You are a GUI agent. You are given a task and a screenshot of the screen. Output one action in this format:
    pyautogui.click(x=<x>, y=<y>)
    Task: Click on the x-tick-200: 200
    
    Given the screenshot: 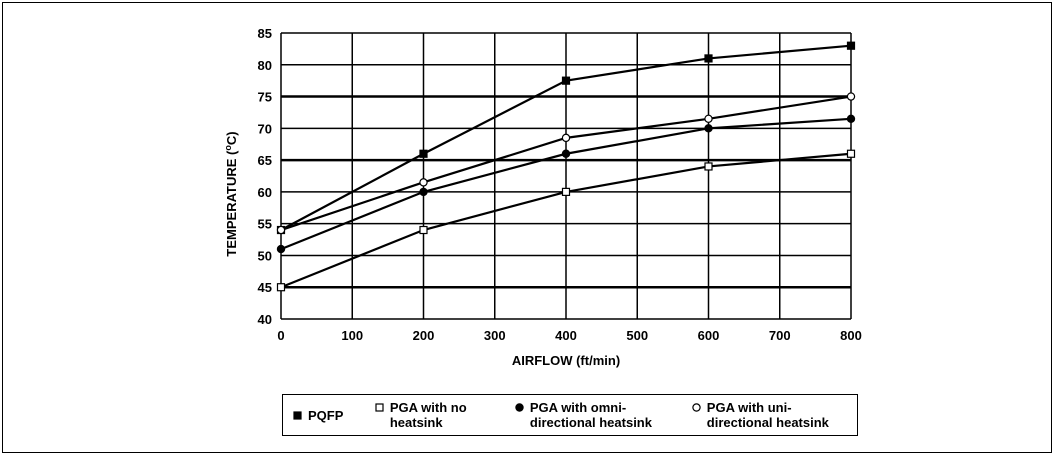 What is the action you would take?
    pyautogui.click(x=424, y=335)
    